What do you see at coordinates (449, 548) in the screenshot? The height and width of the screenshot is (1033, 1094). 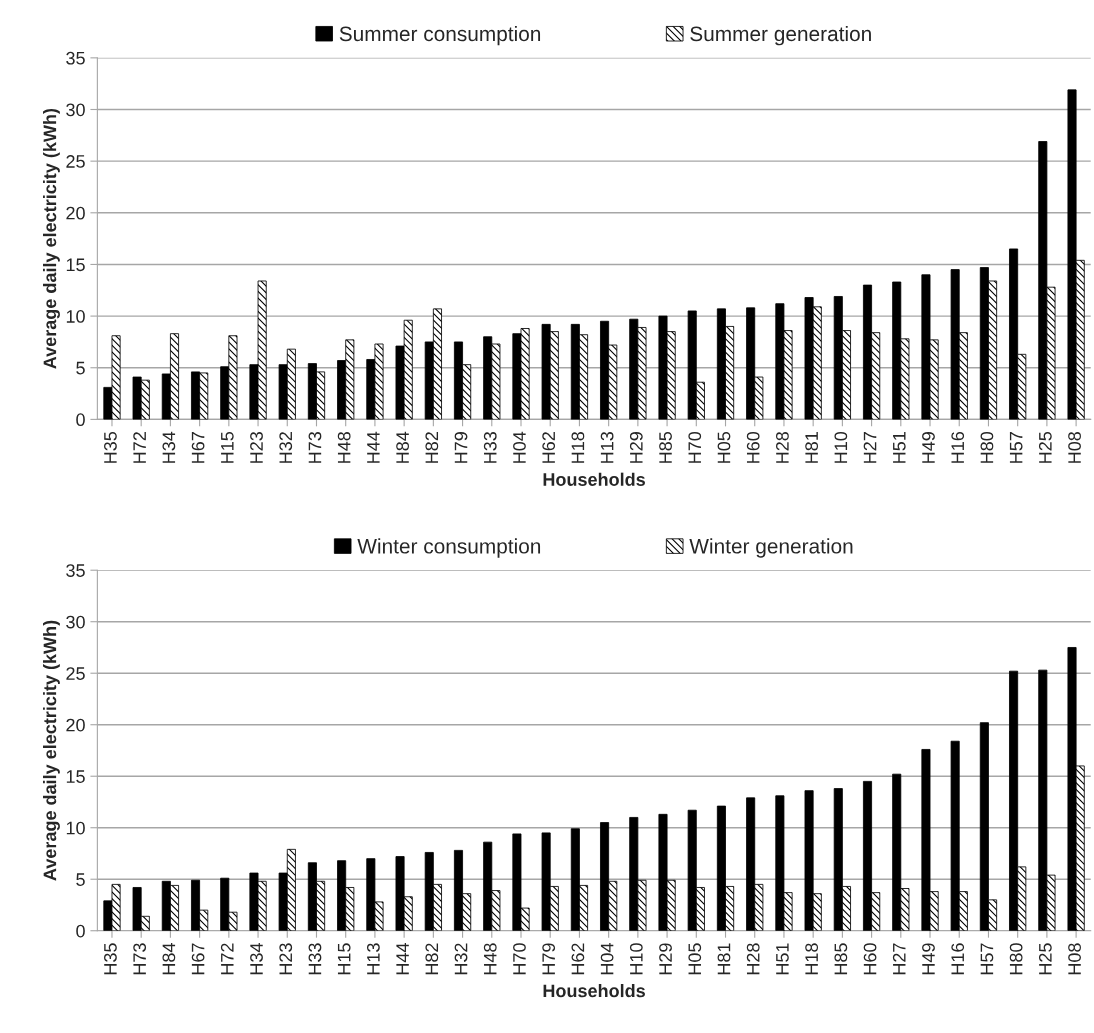 I see `legend-label: Winter consumption` at bounding box center [449, 548].